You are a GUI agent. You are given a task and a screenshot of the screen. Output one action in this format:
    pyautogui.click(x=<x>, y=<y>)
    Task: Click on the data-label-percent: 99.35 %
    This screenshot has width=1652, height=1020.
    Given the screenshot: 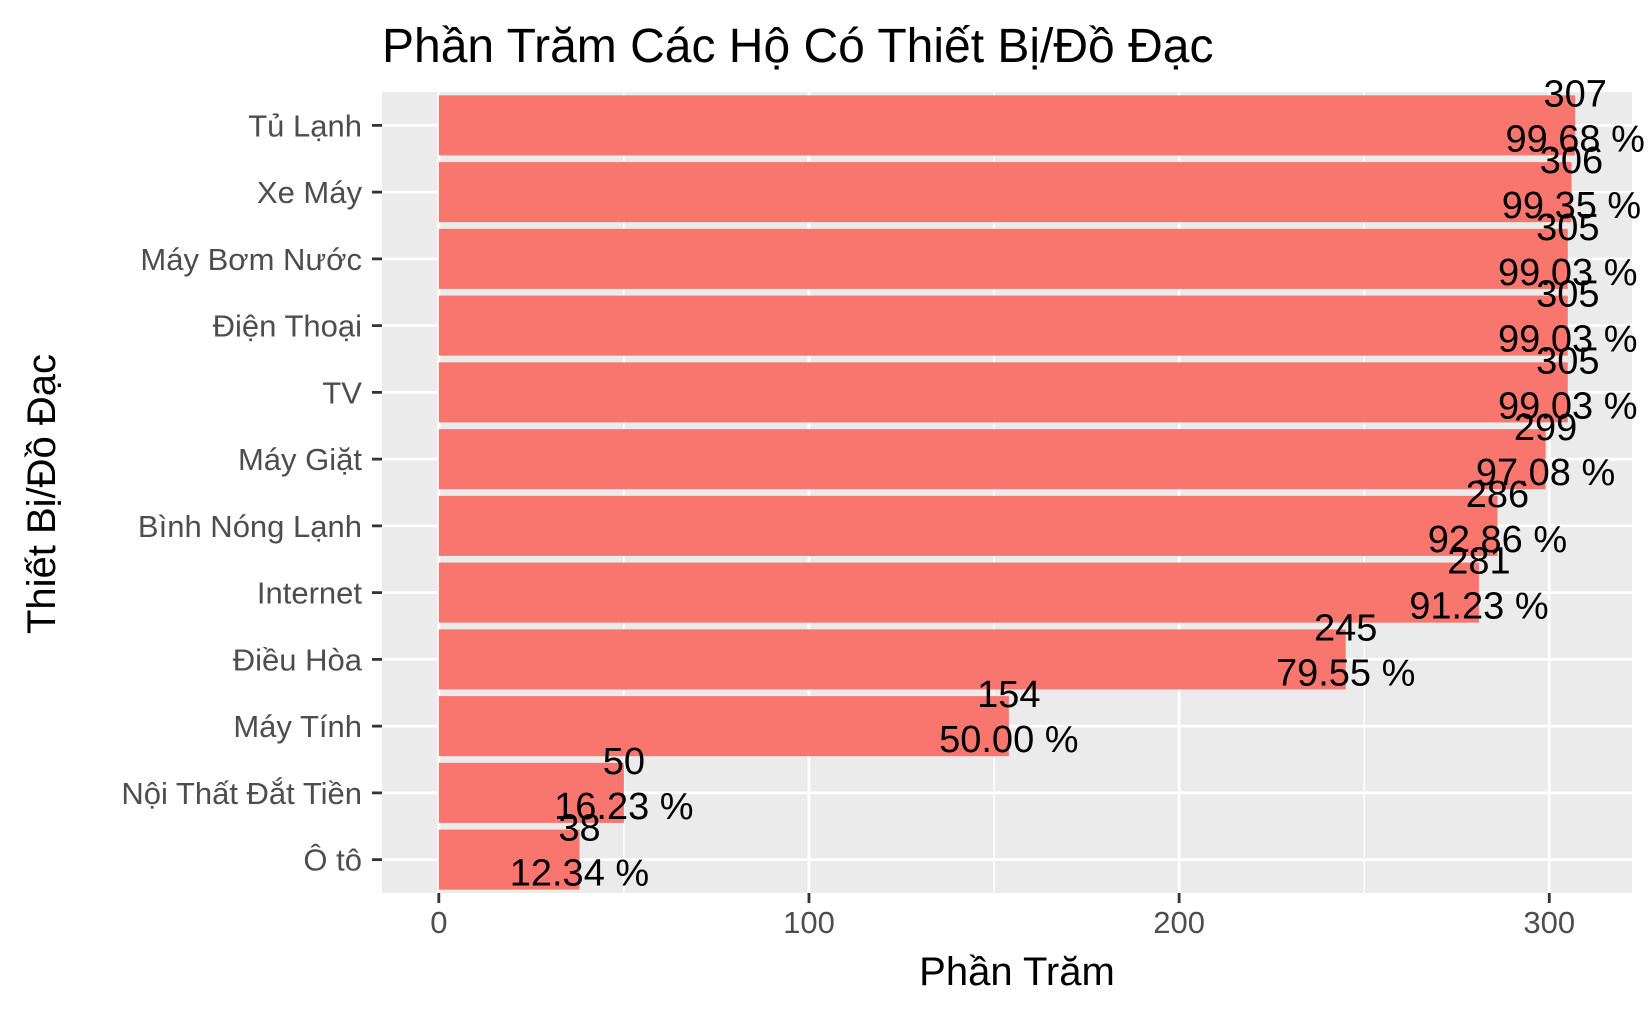 What is the action you would take?
    pyautogui.click(x=1571, y=206)
    